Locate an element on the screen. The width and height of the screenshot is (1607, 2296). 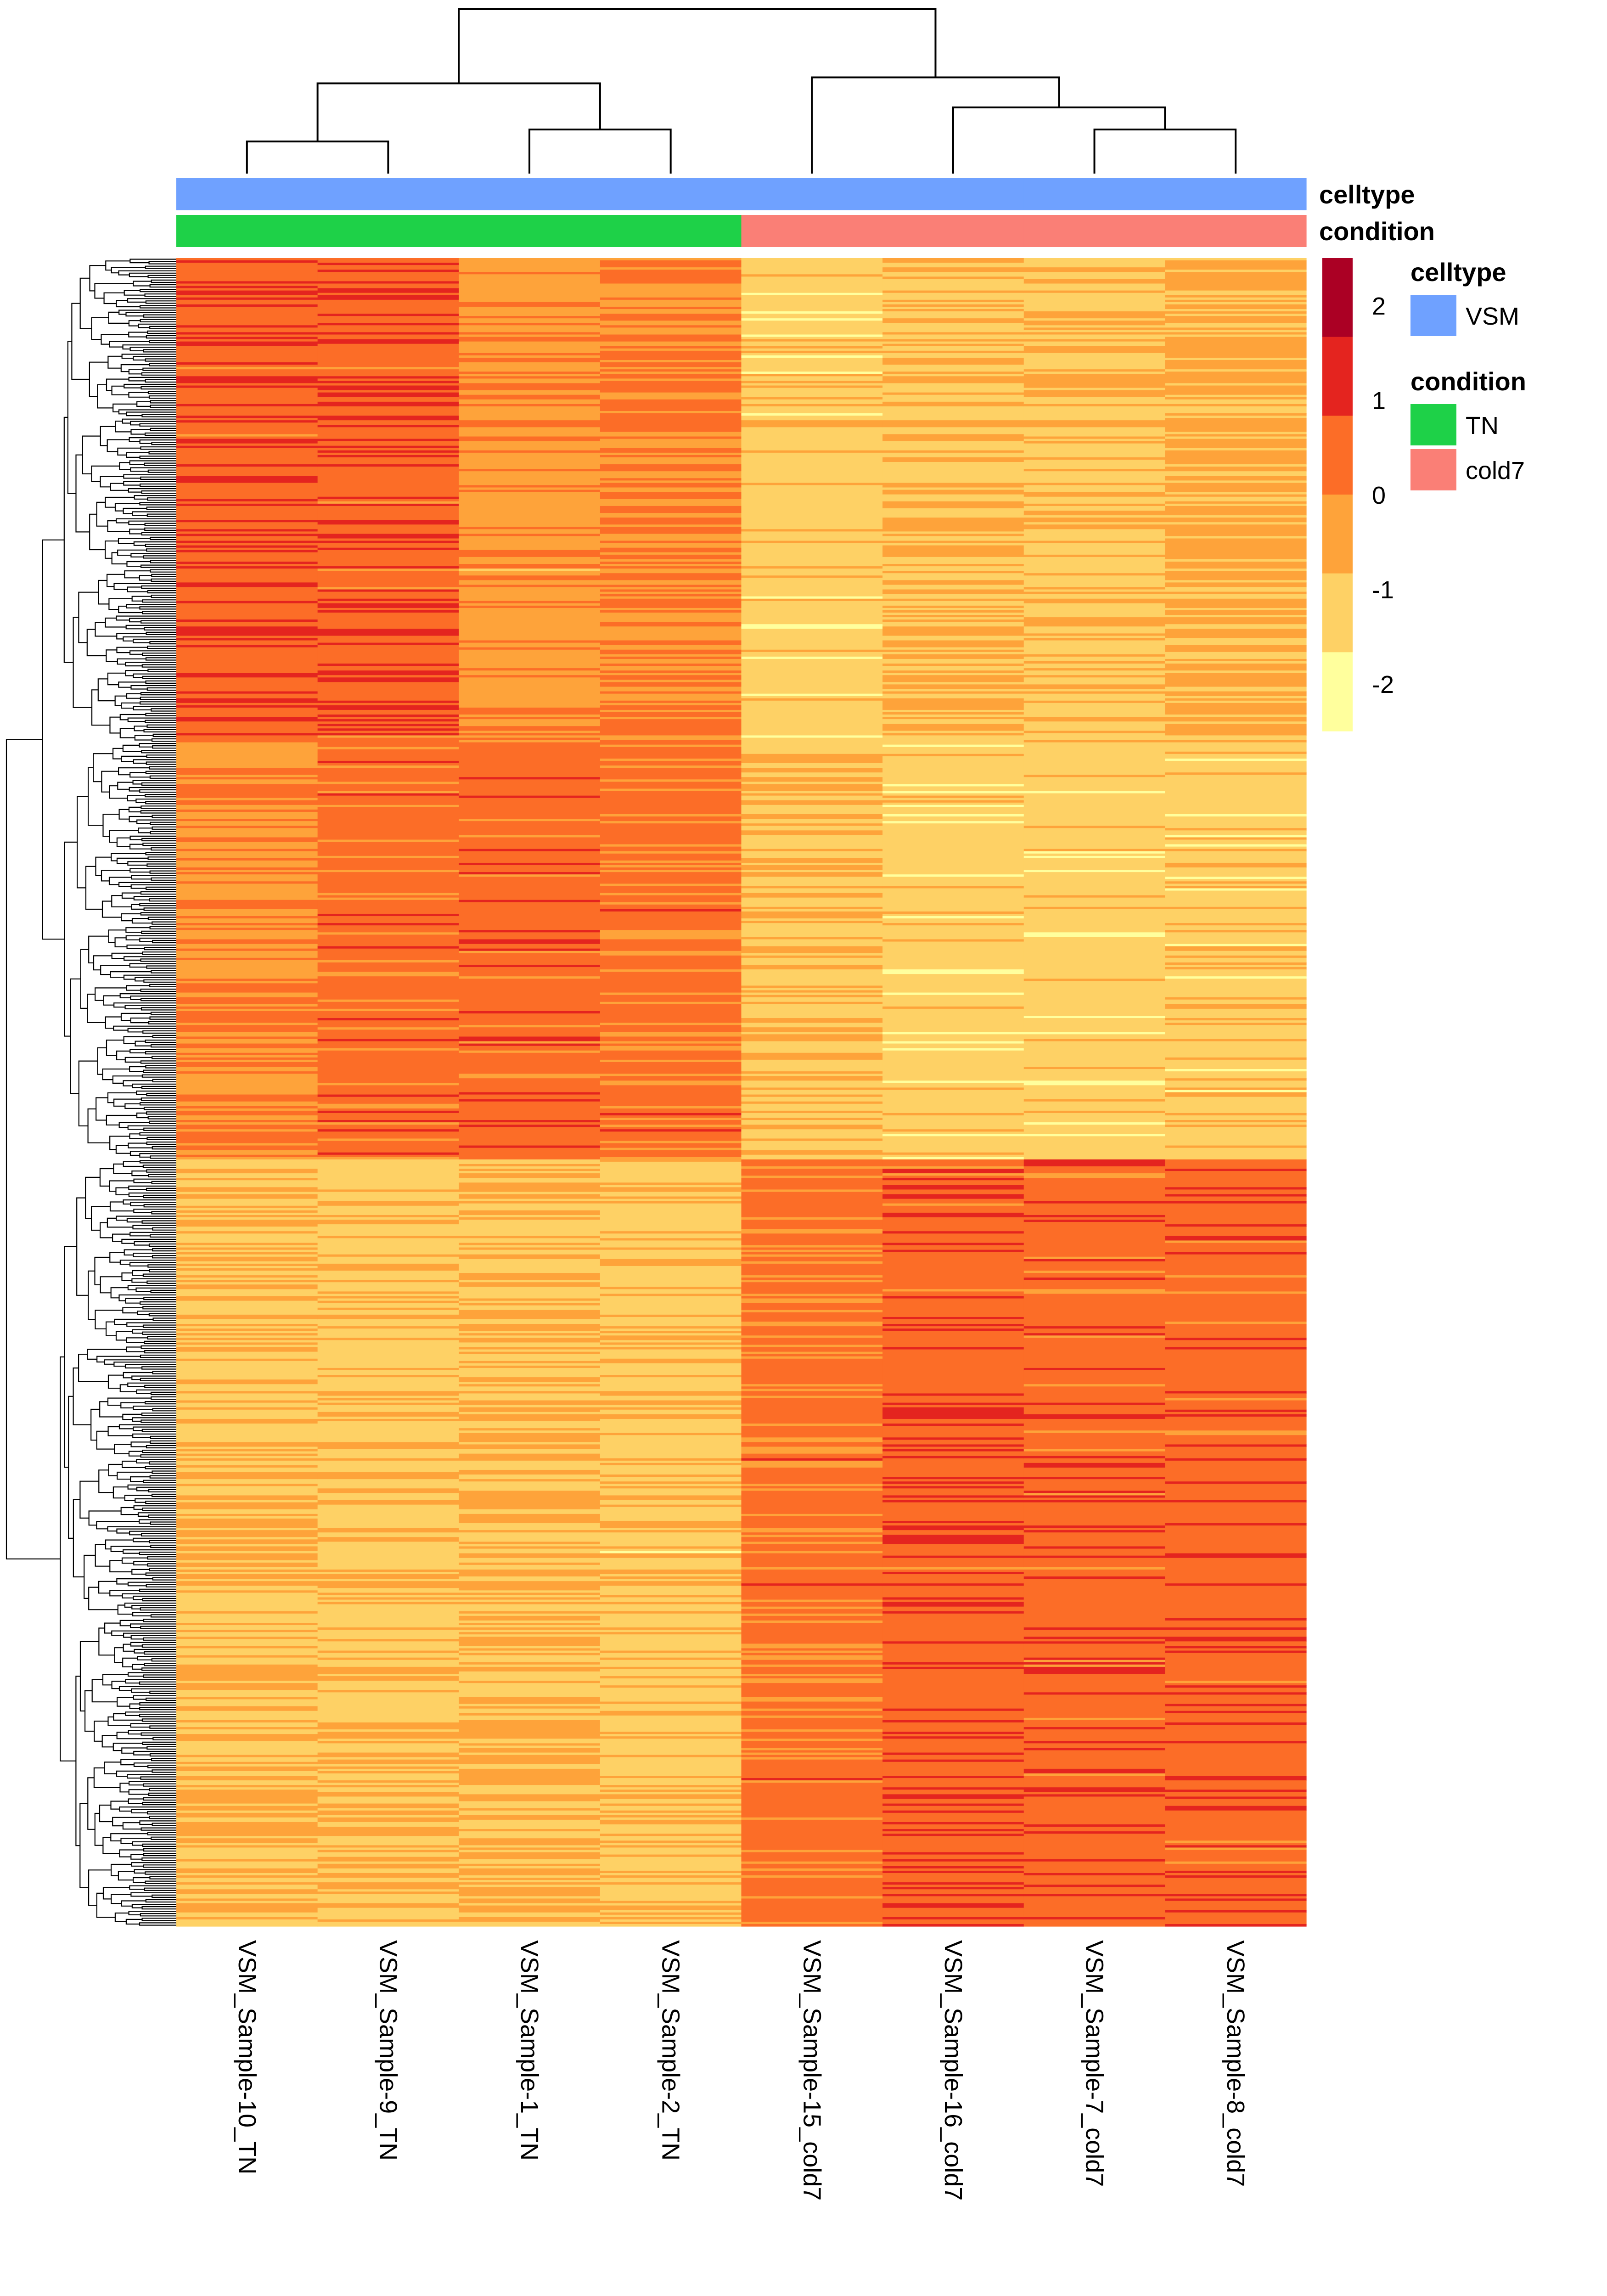
legend-title: condition is located at coordinates (1468, 382).